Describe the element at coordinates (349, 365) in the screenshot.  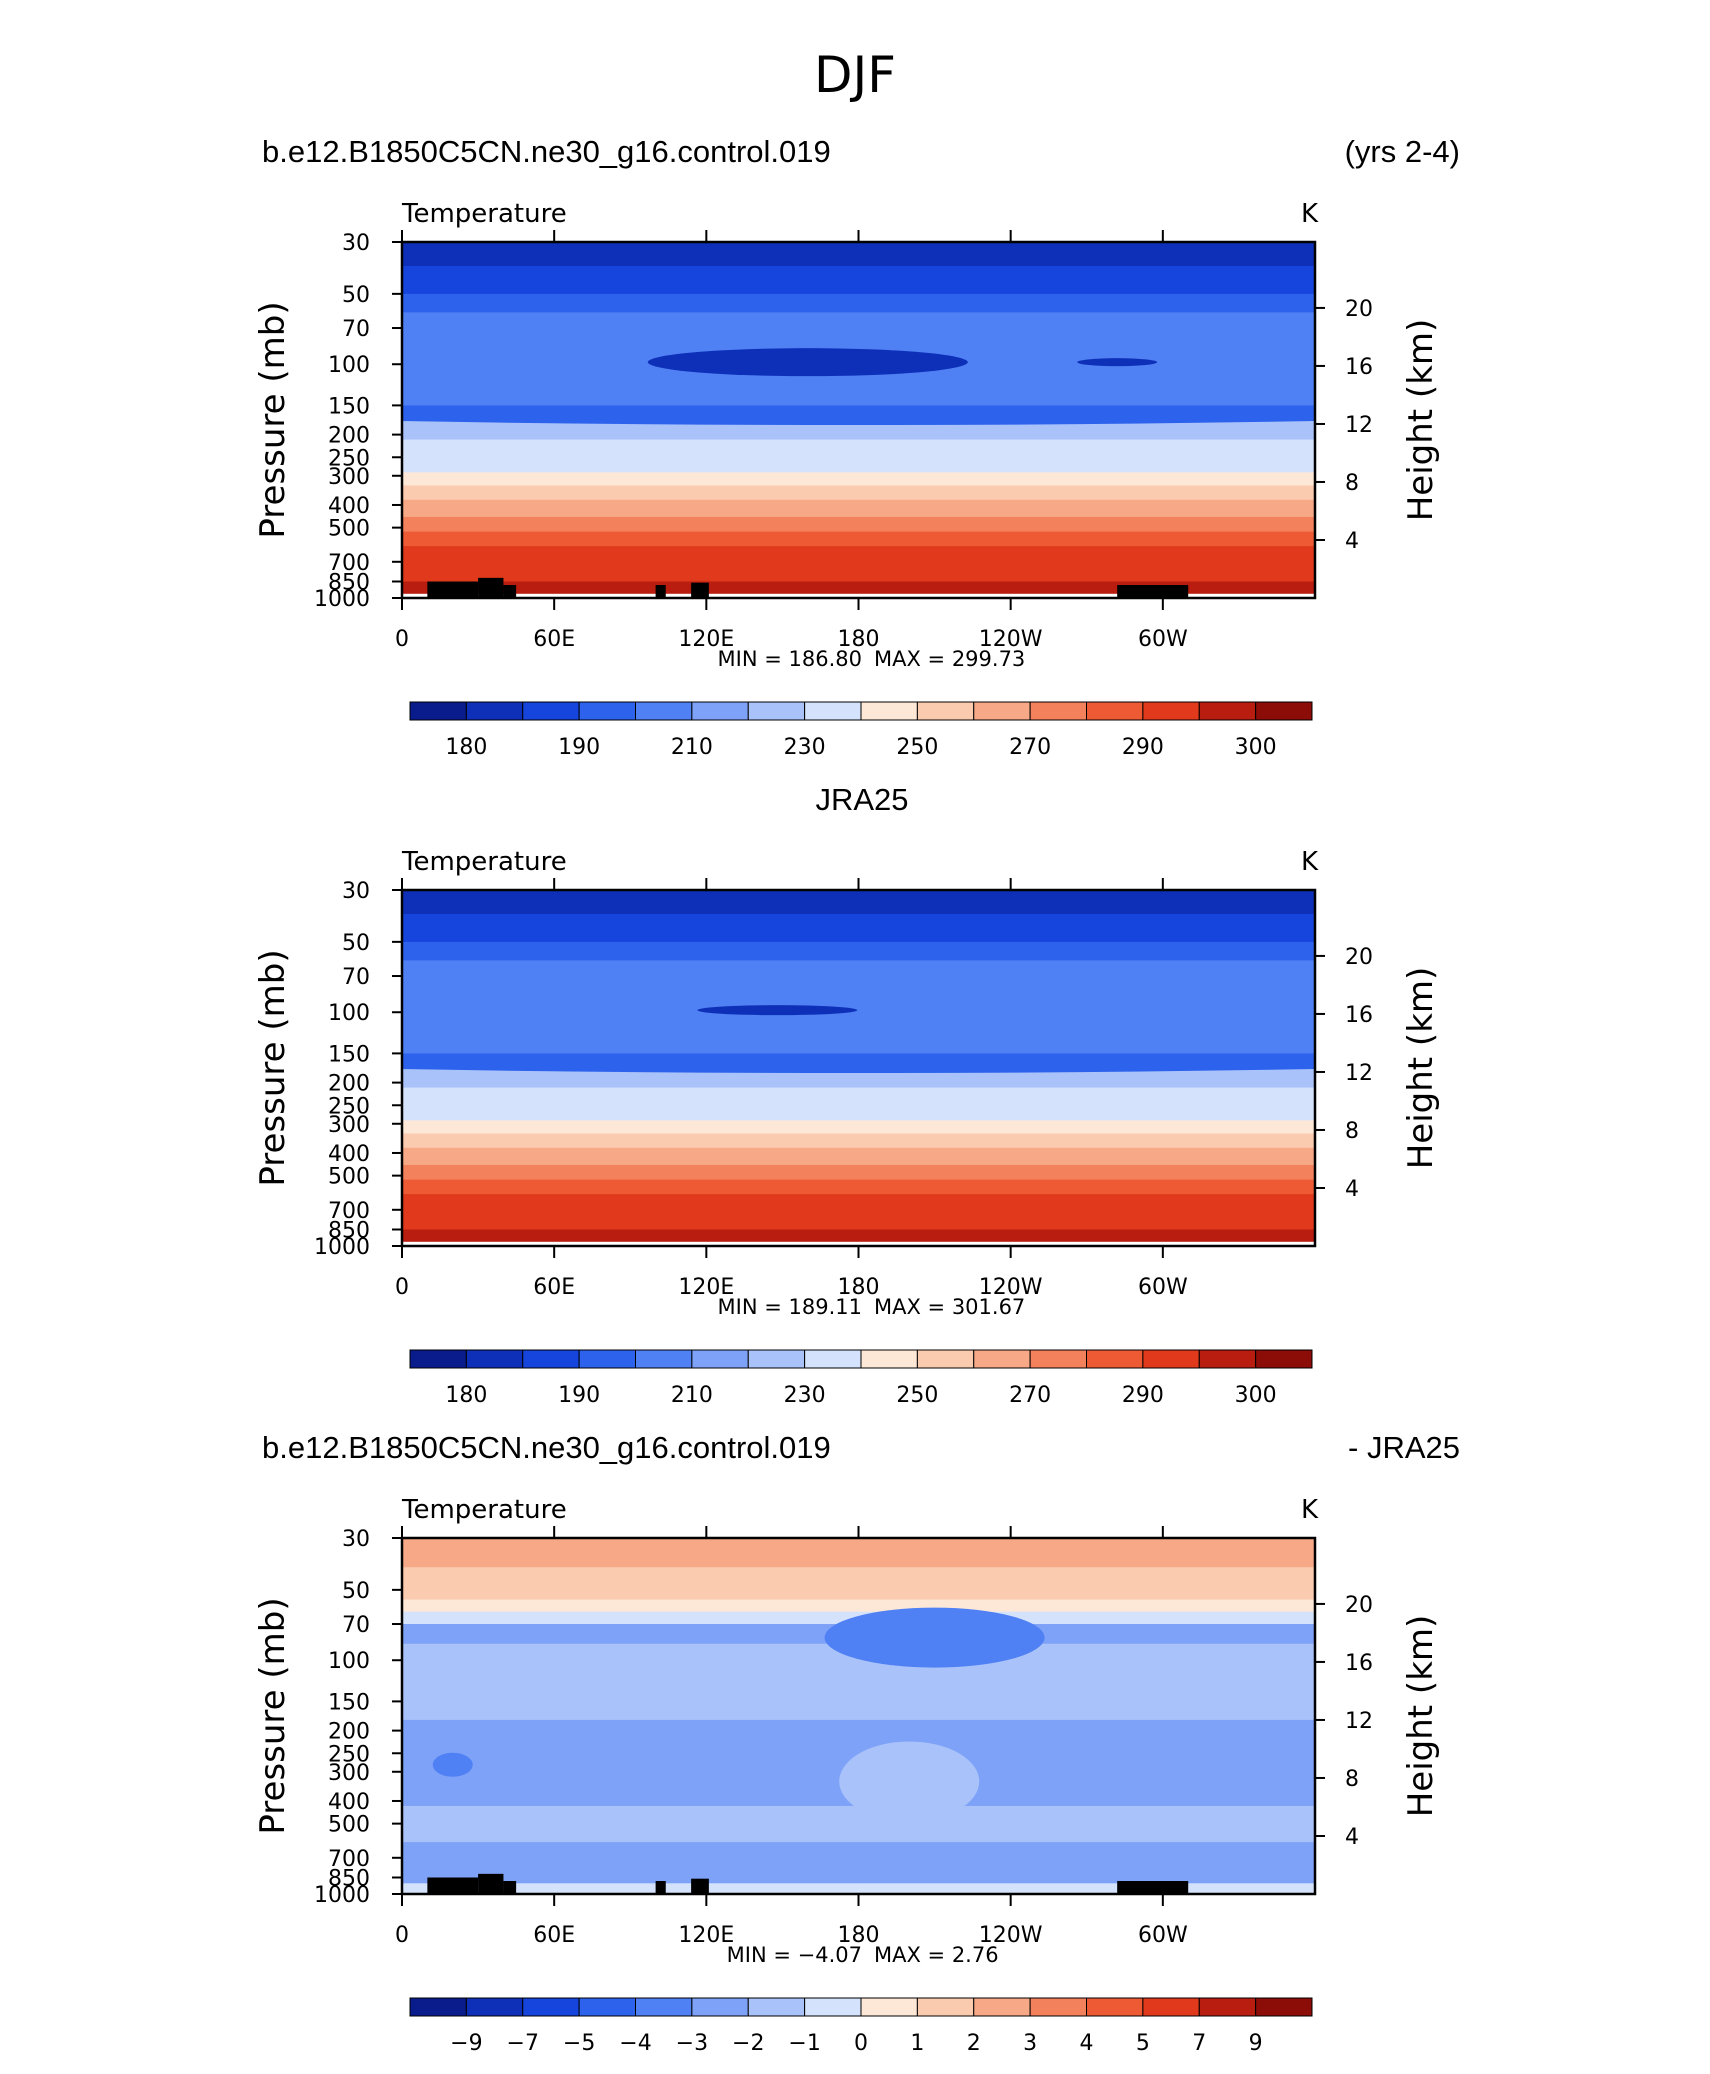
I see `y-tick-label: 100` at that location.